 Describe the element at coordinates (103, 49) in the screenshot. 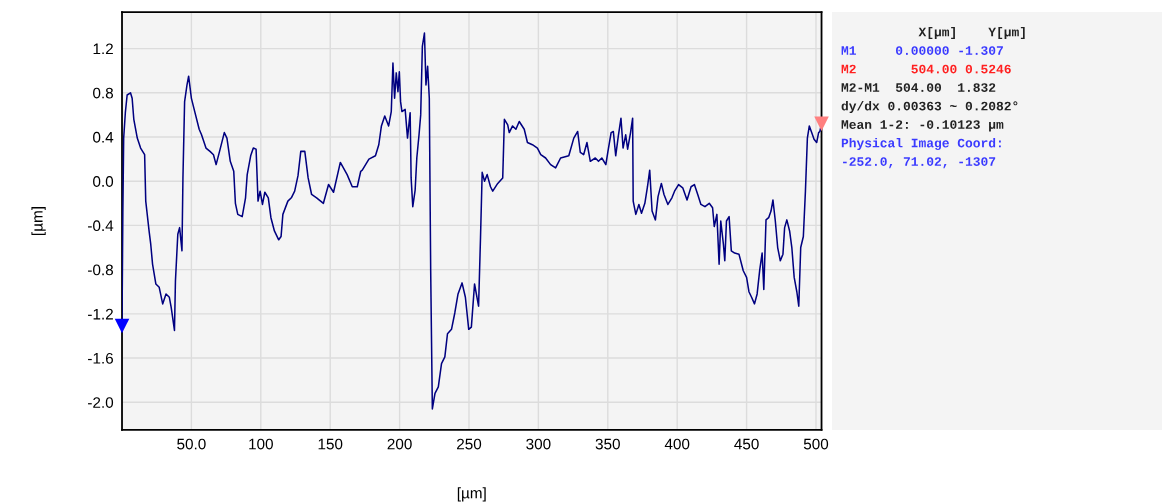

I see `y-tick-label: 1.2` at that location.